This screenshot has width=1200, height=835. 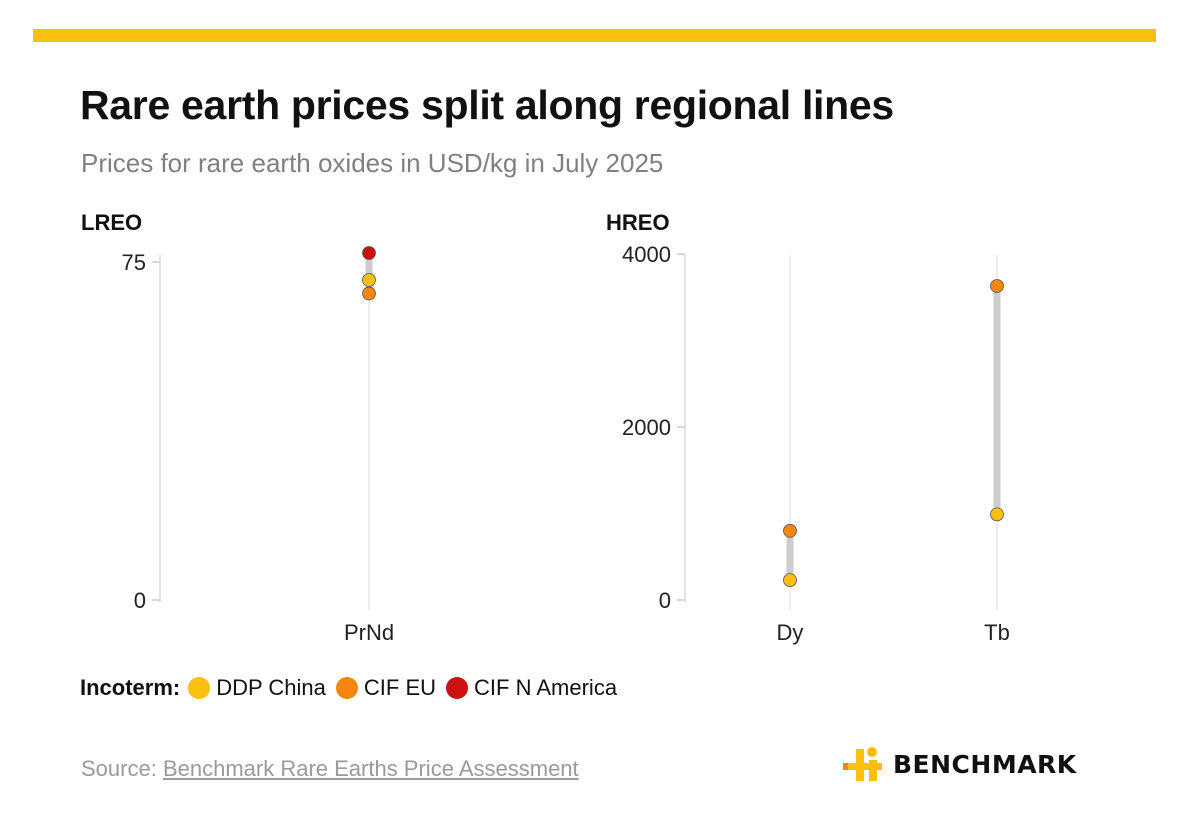 What do you see at coordinates (271, 687) in the screenshot?
I see `legend-label-ddp-china: DDP China` at bounding box center [271, 687].